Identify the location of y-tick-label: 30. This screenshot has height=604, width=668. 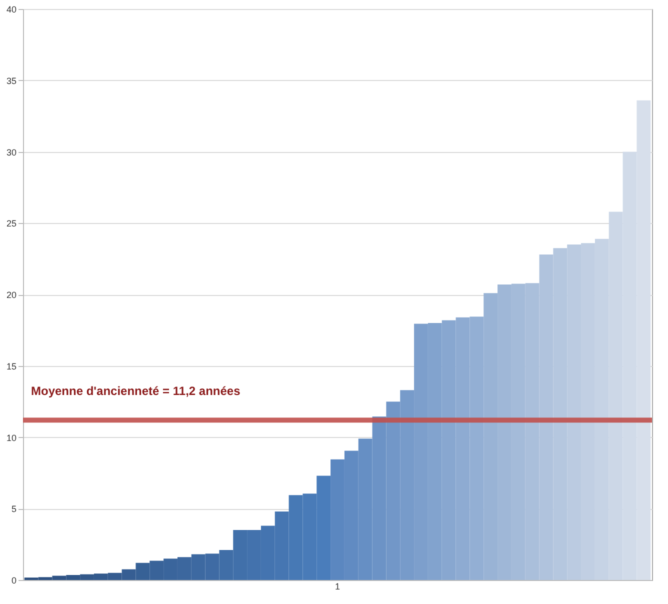
(11, 152).